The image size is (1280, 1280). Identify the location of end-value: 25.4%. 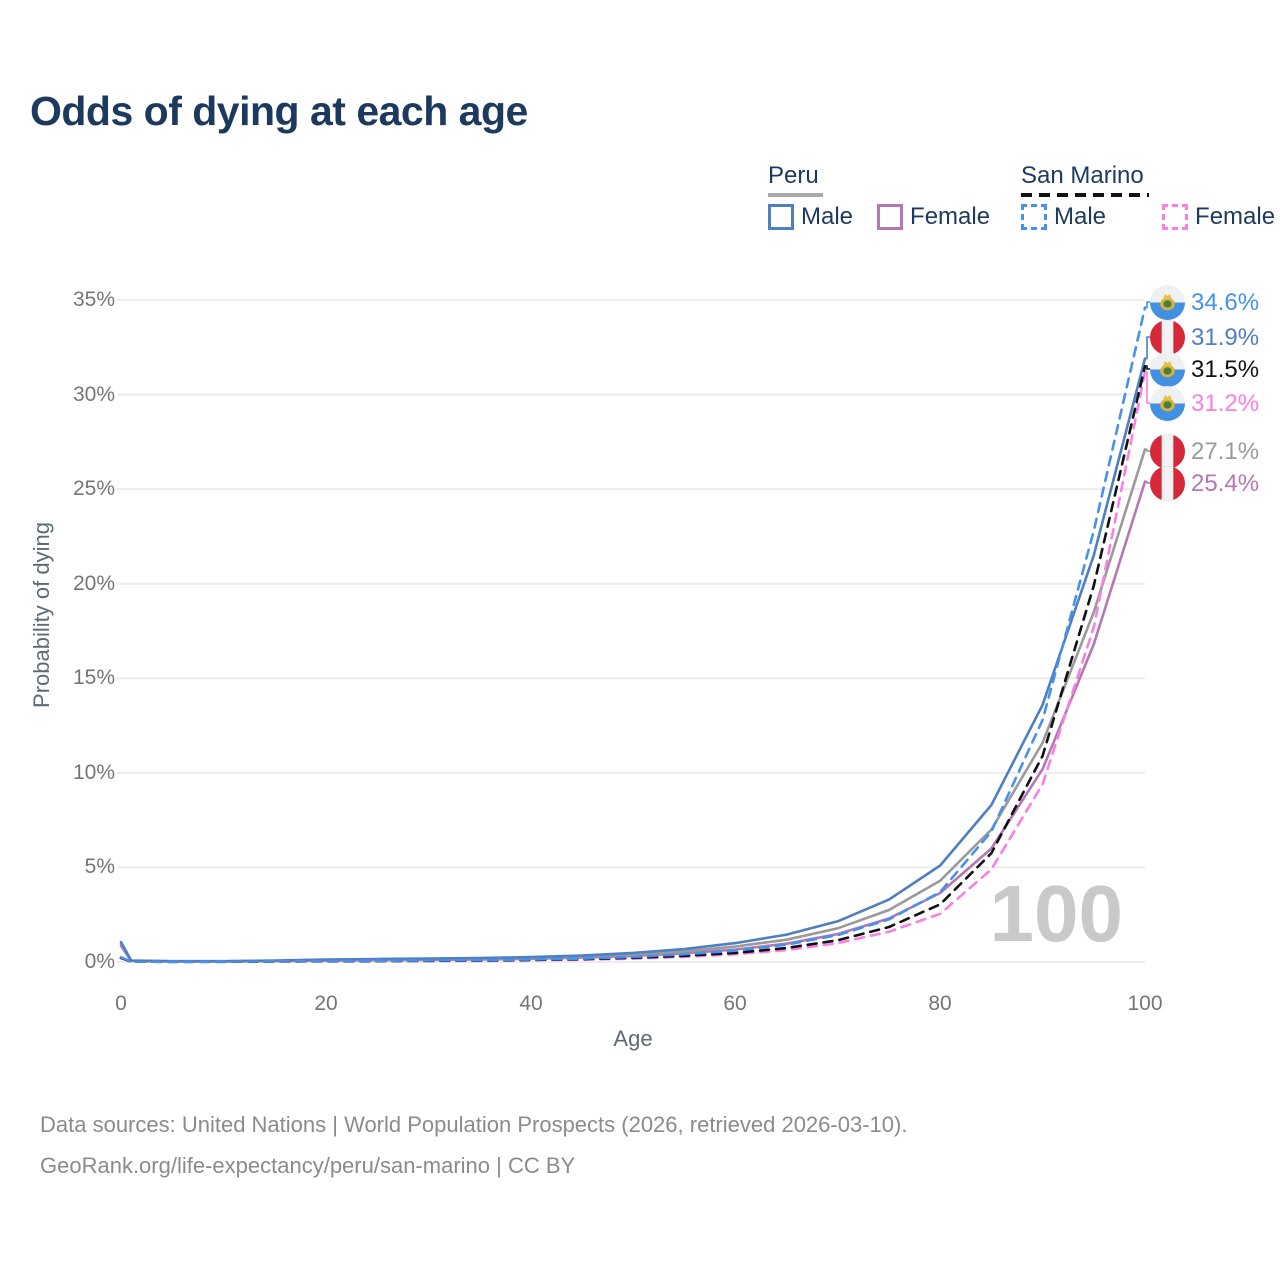
(1225, 483).